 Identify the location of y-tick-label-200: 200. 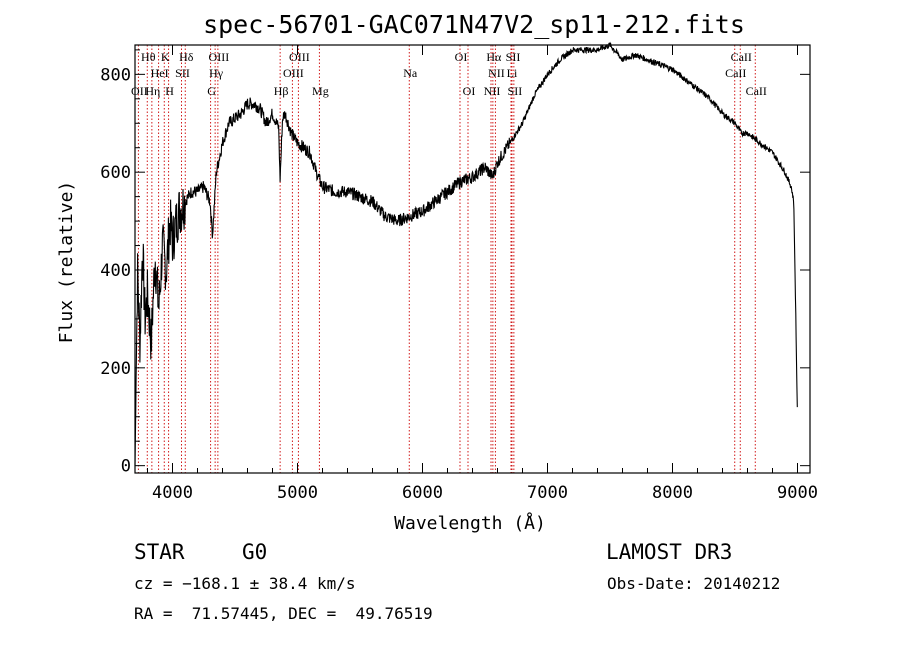
(115, 369).